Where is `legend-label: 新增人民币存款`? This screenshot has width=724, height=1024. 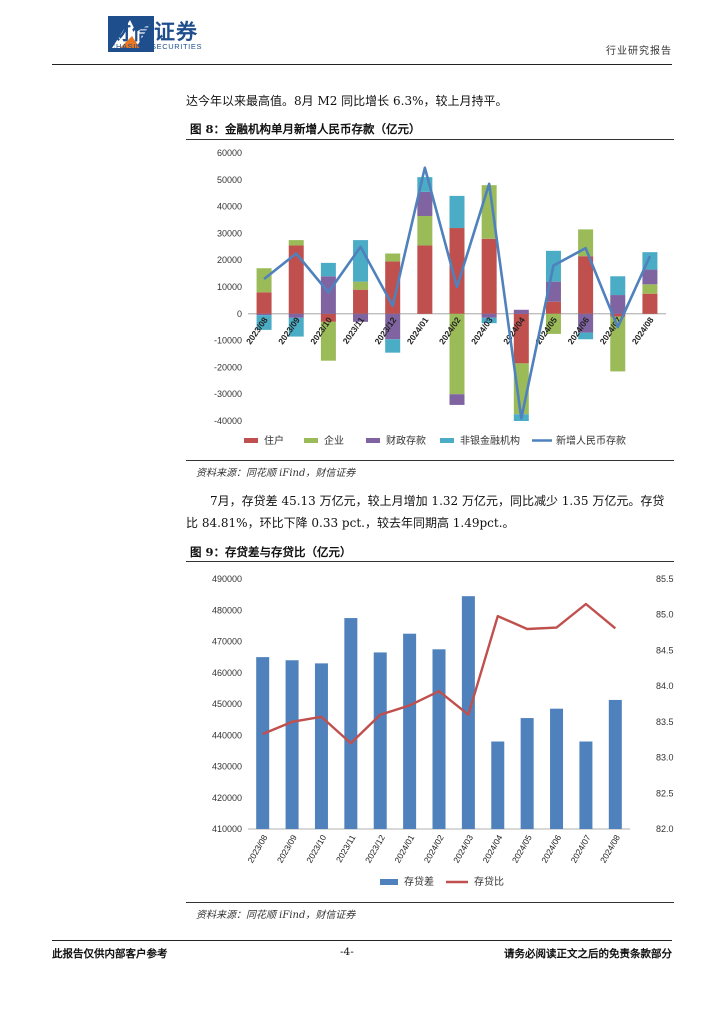
legend-label: 新增人民币存款 is located at coordinates (591, 440).